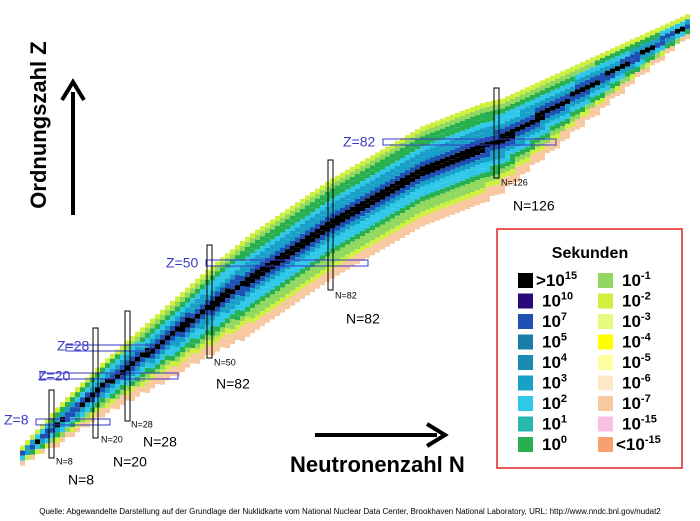 This screenshot has width=700, height=521. What do you see at coordinates (646, 358) in the screenshot?
I see `legend-exp: -5` at bounding box center [646, 358].